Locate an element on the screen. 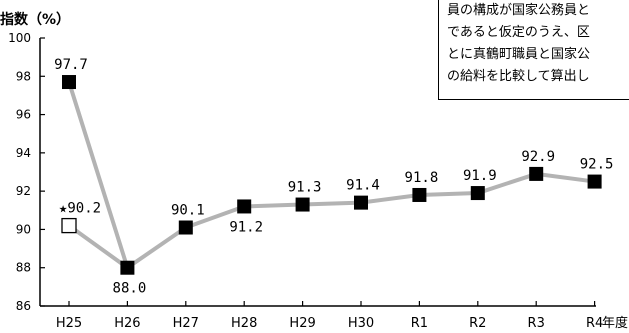 The height and width of the screenshot is (333, 629). y-axis-label: 指数（%） is located at coordinates (35, 19).